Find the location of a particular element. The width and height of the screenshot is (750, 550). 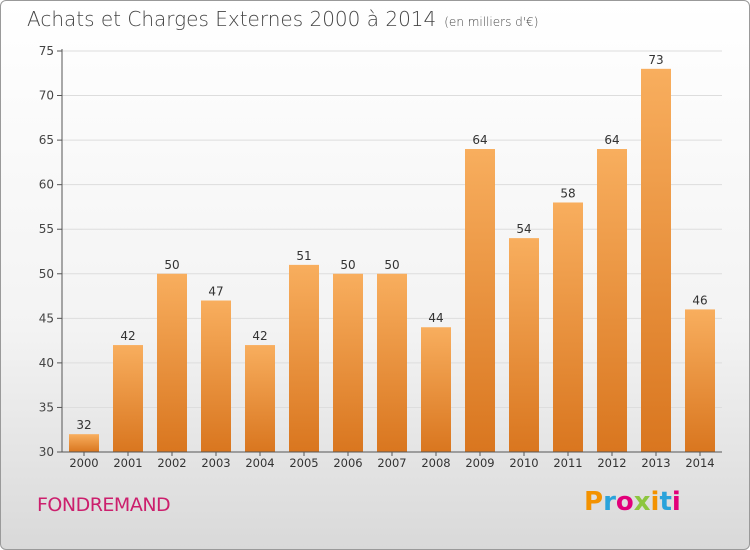

value-label: 46 is located at coordinates (699, 300).